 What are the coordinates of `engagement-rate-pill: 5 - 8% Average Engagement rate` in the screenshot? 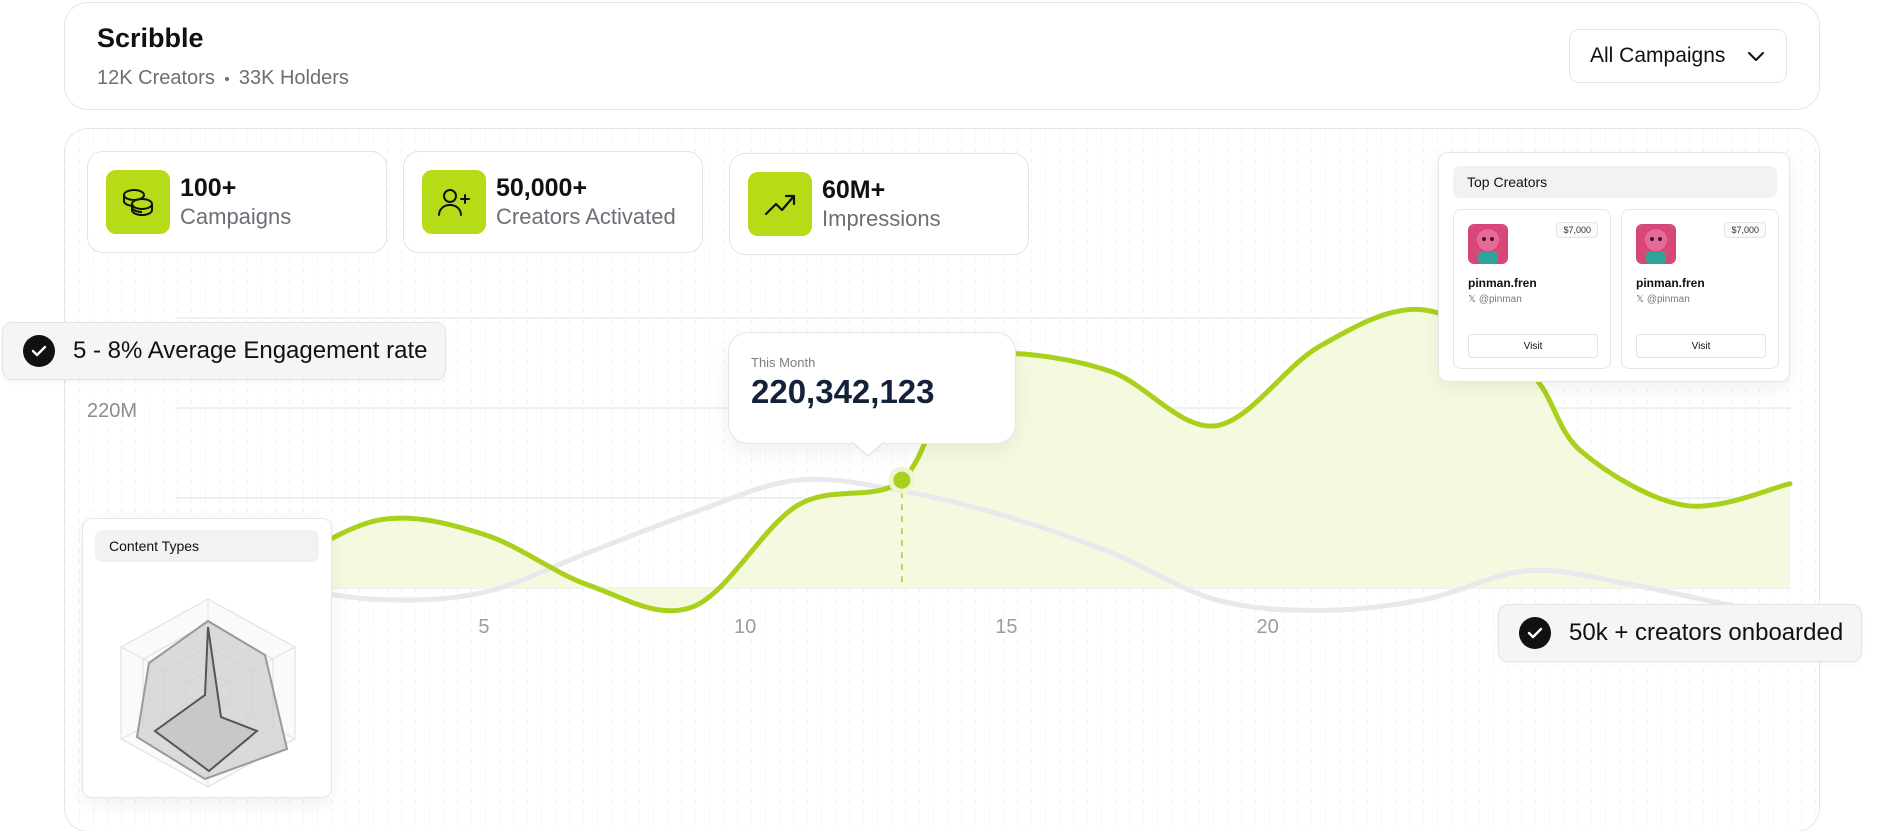 It's located at (224, 351).